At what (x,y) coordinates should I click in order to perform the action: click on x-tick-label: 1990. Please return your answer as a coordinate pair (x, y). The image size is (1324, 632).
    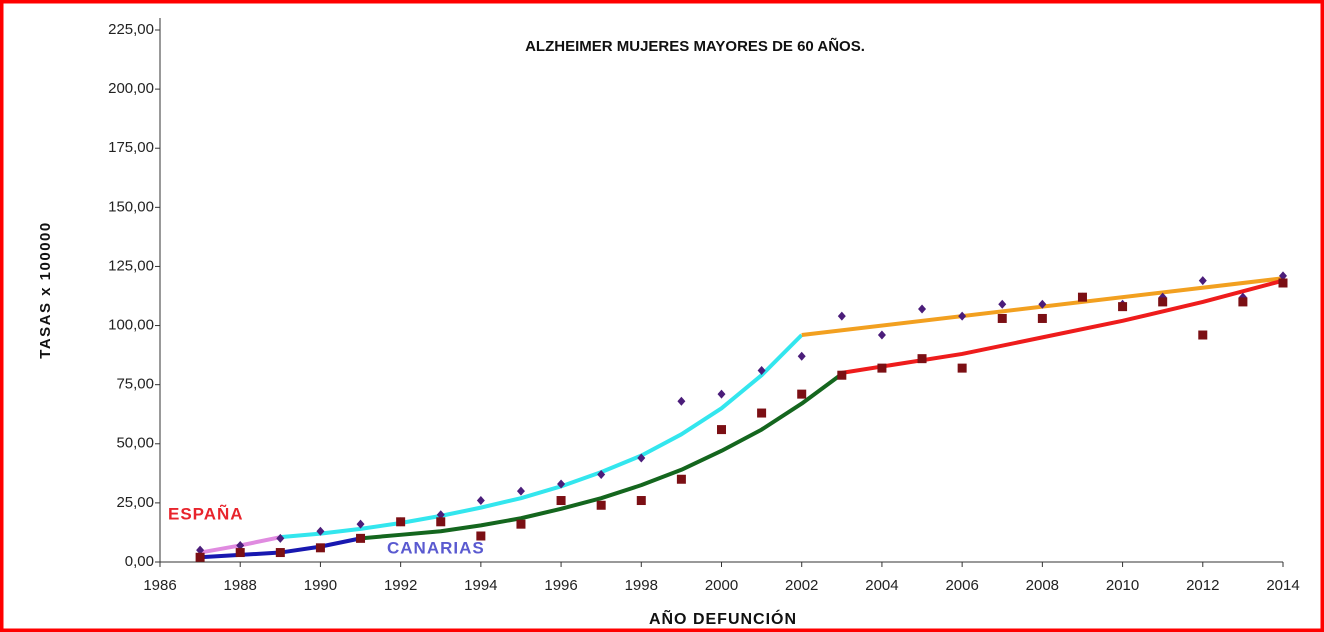
    Looking at the image, I should click on (320, 585).